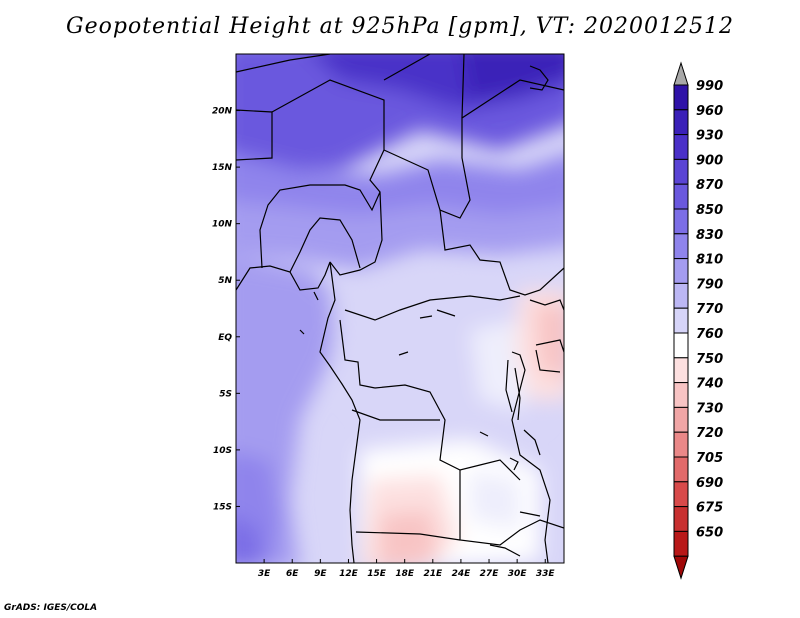 The width and height of the screenshot is (800, 618). I want to click on colorbar-label: 740, so click(709, 384).